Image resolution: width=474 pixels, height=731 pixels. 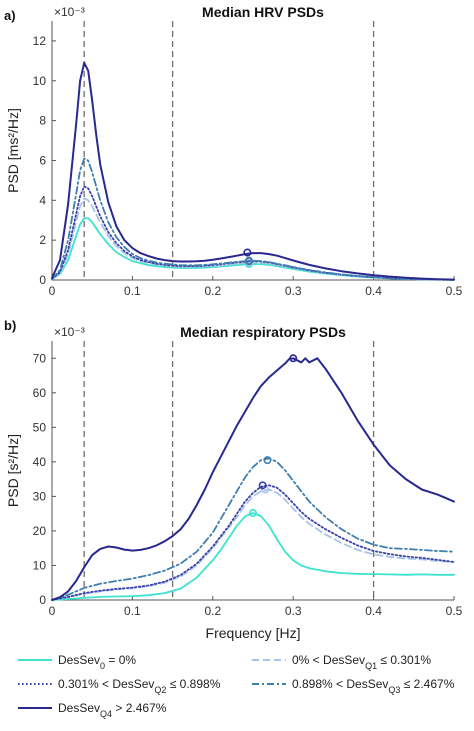 What do you see at coordinates (373, 686) in the screenshot?
I see `legend-label: 0.898% < DesSevQ3 ≤ 2.467%` at bounding box center [373, 686].